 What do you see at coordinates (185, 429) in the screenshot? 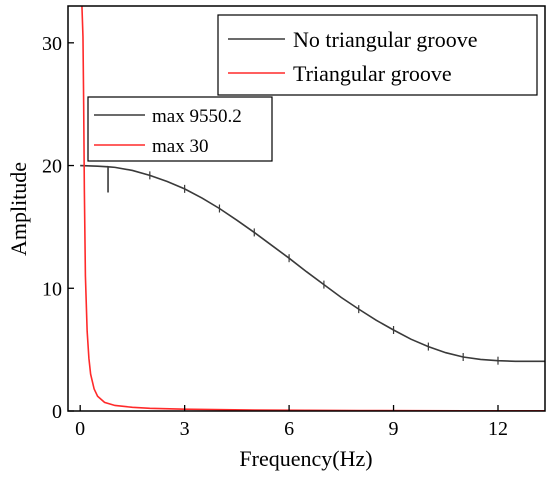
I see `x-tick-label: 3` at bounding box center [185, 429].